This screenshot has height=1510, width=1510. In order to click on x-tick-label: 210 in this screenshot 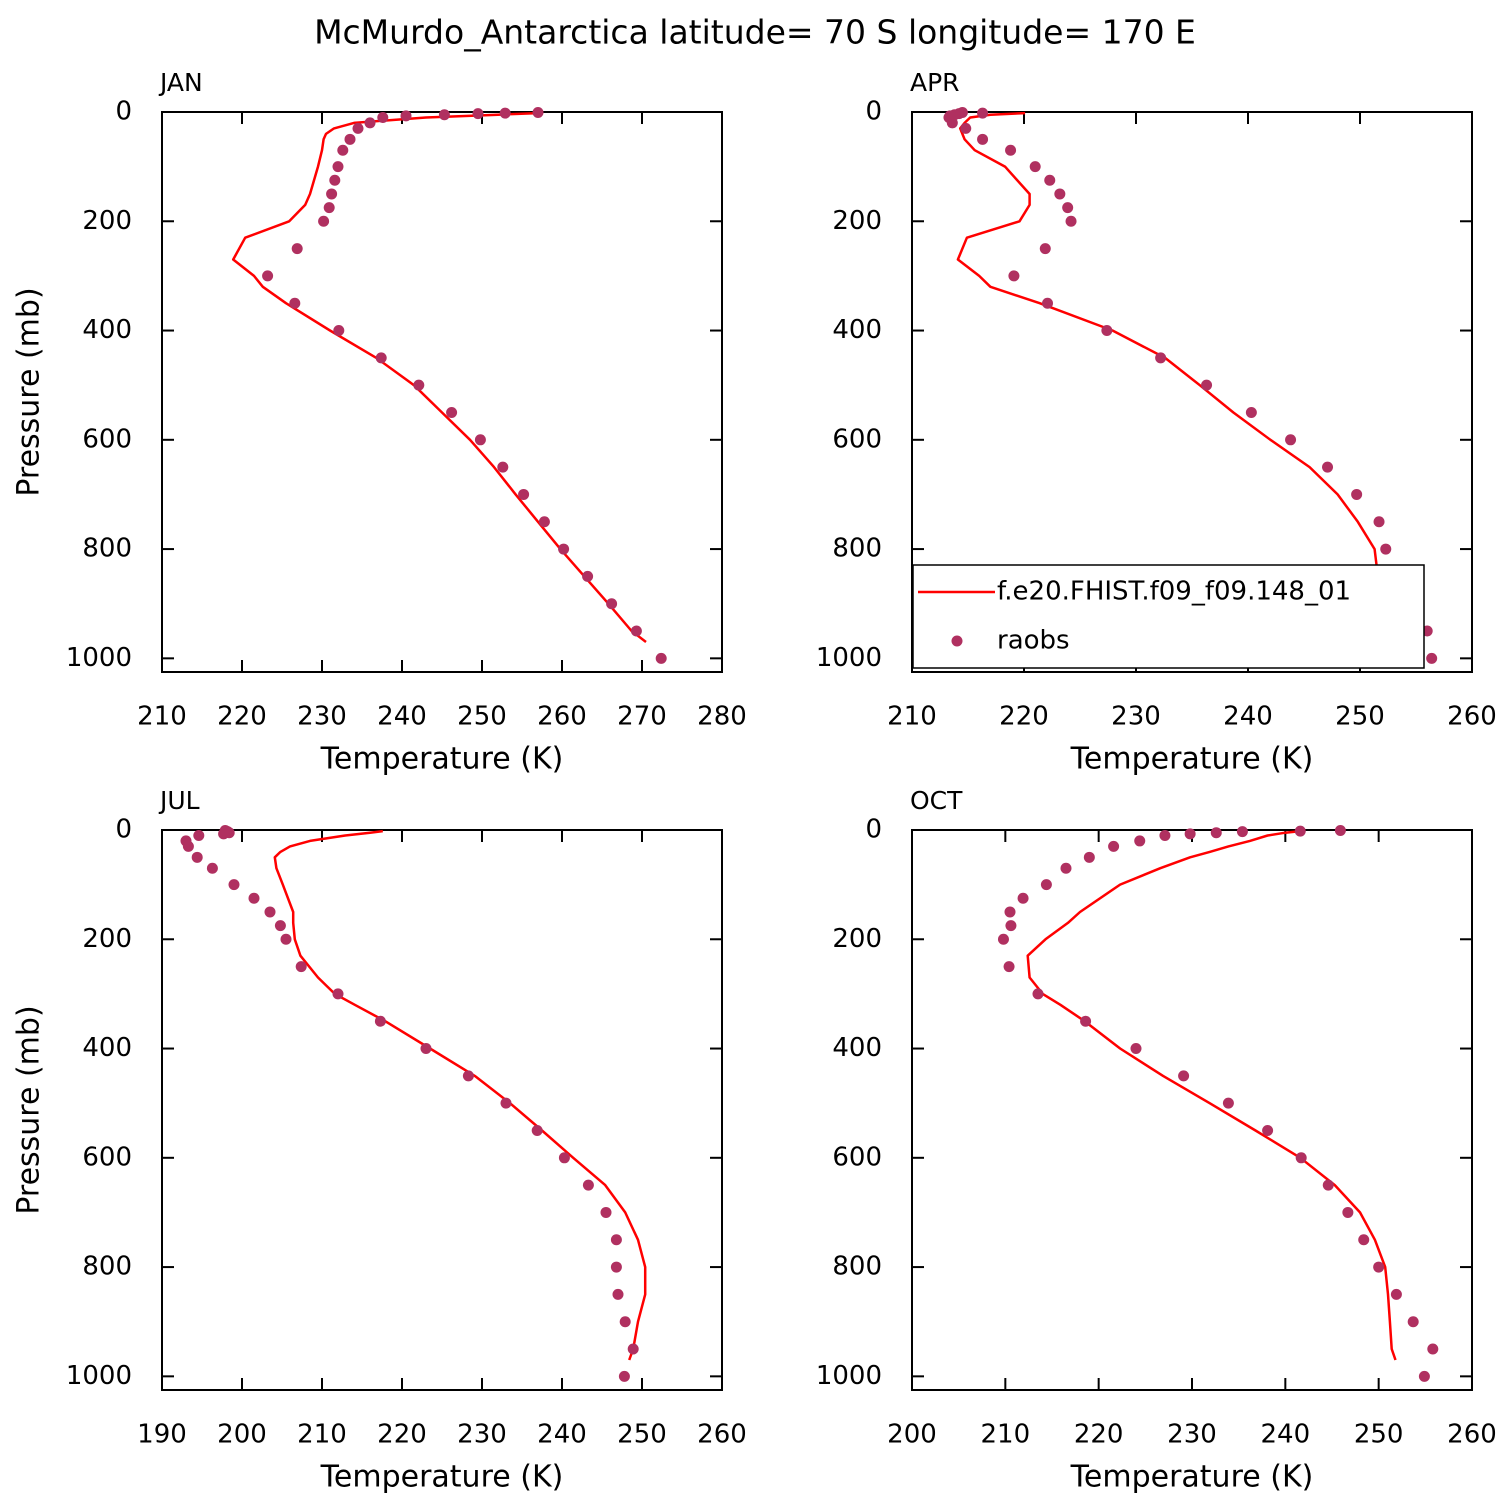, I will do `click(1006, 1435)`.